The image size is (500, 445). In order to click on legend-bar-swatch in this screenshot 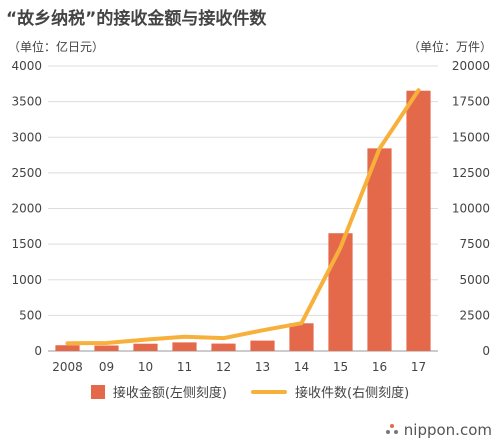, I will do `click(97, 391)`.